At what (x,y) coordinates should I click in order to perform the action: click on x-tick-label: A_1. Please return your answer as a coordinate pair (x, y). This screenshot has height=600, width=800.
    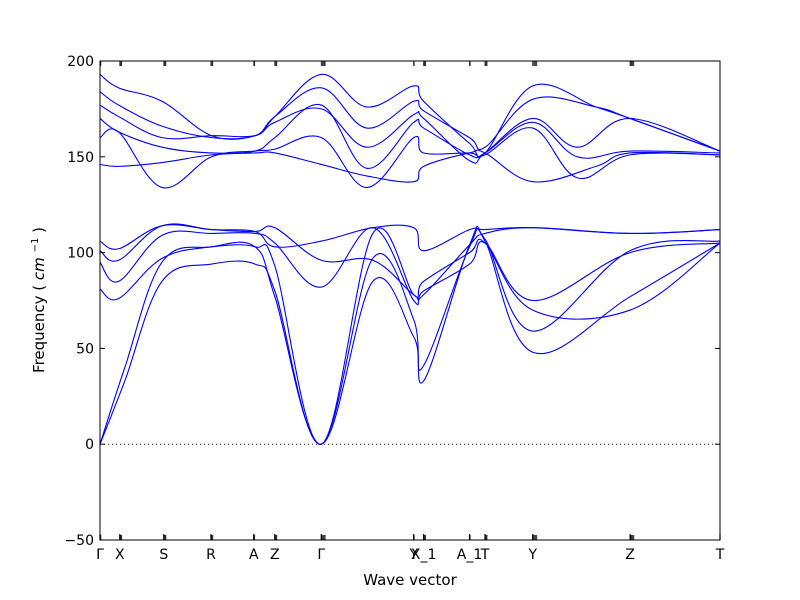
    Looking at the image, I should click on (469, 555).